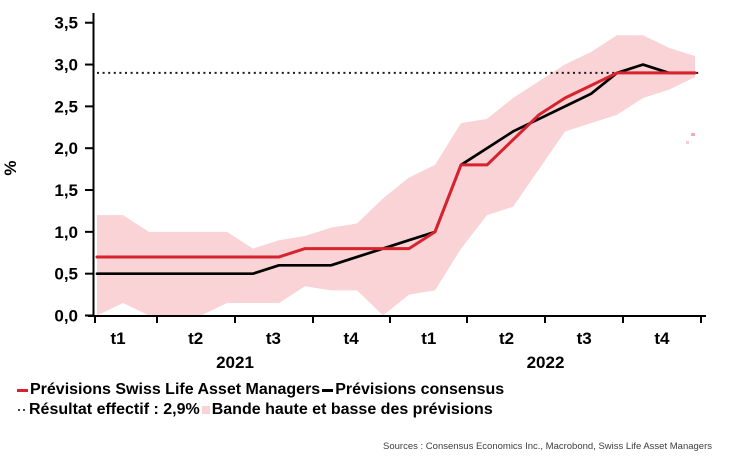 The image size is (730, 462). I want to click on legend-item-swisslife: Prévisions Swiss Life Asset Managers, so click(168, 390).